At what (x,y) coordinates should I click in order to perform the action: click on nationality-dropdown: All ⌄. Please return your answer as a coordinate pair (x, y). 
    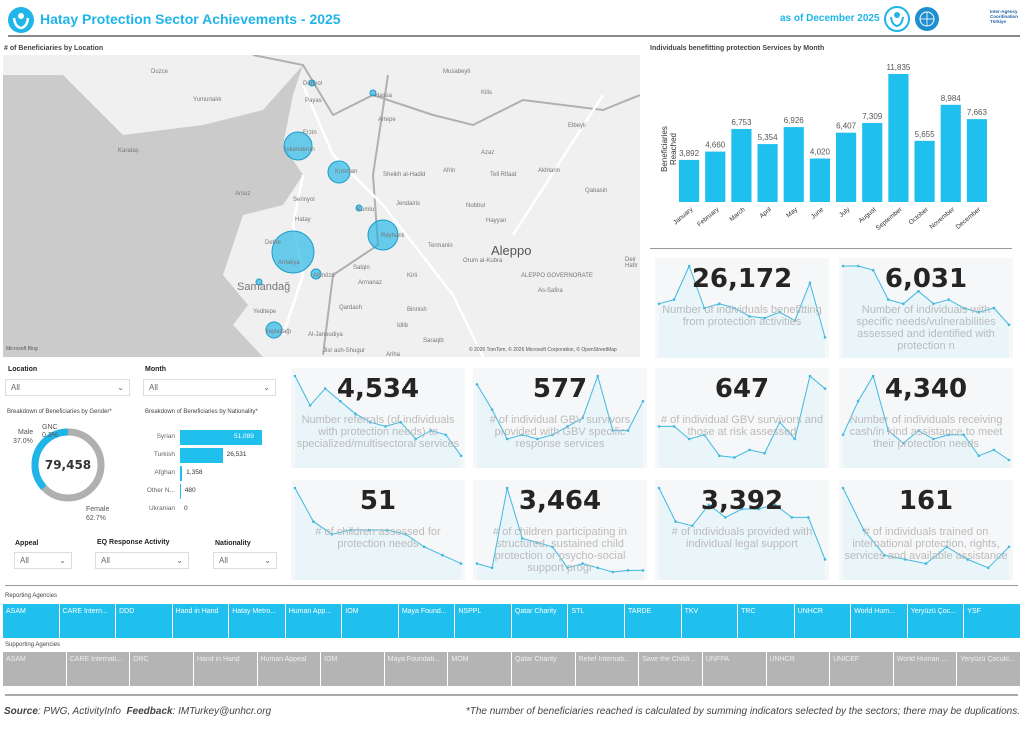
    Looking at the image, I should click on (245, 560).